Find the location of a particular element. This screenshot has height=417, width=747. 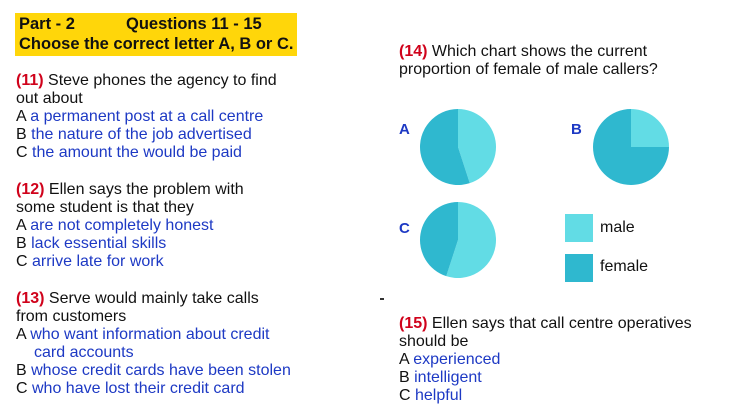

option-c: C arrive late for work is located at coordinates (130, 262).